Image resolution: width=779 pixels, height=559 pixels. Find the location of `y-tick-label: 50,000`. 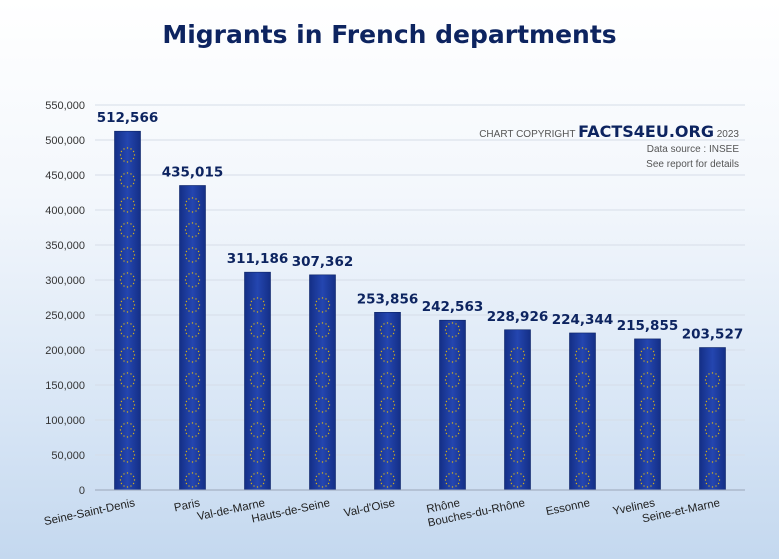

y-tick-label: 50,000 is located at coordinates (68, 456).